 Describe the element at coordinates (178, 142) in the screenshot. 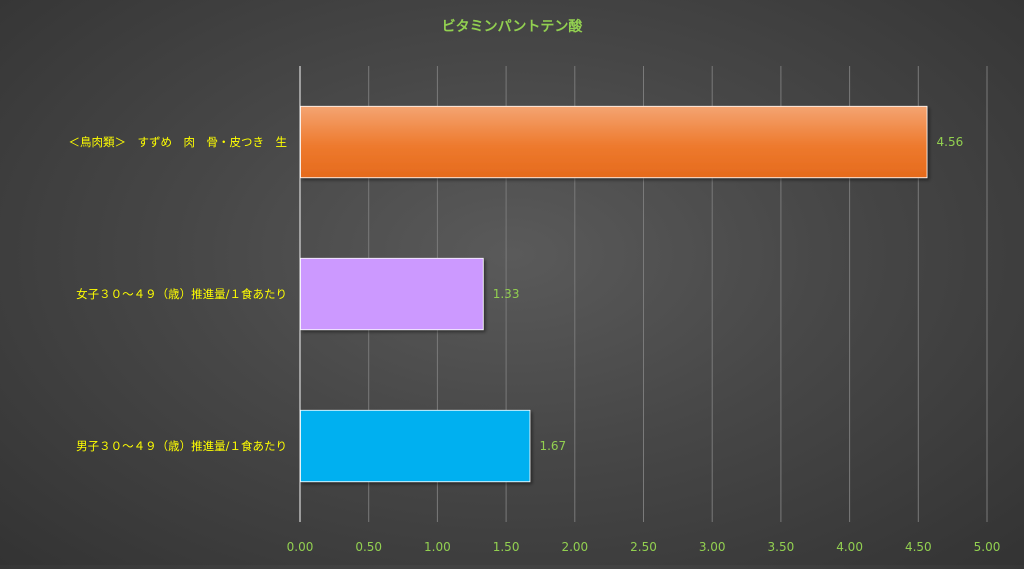

I see `category-label: ＜鳥肉類＞ すずめ 肉 骨・皮つき 生` at that location.